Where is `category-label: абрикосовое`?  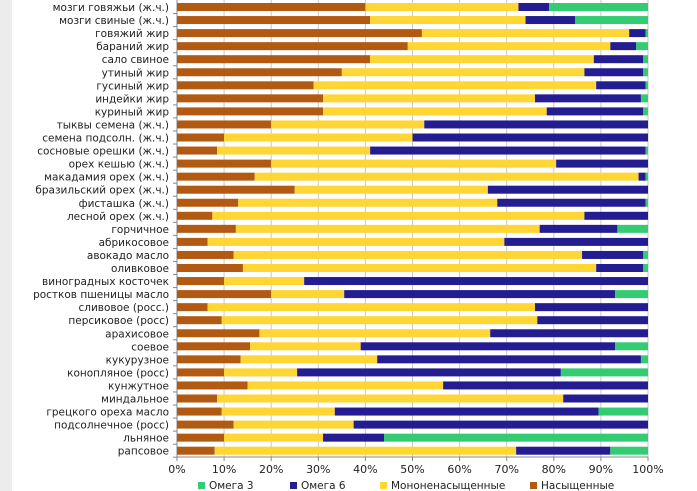 category-label: абрикосовое is located at coordinates (134, 243).